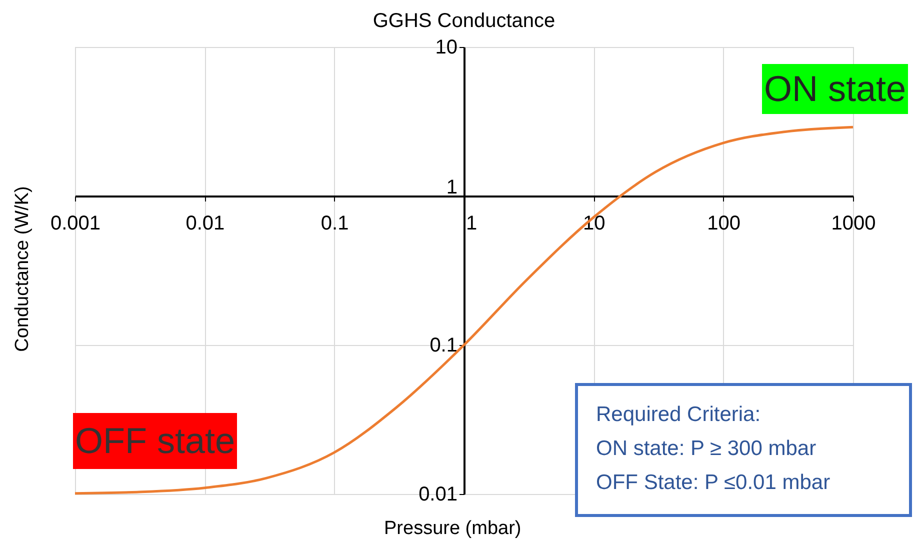 The width and height of the screenshot is (922, 546). I want to click on x-axis-title: Pressure (mbar), so click(453, 529).